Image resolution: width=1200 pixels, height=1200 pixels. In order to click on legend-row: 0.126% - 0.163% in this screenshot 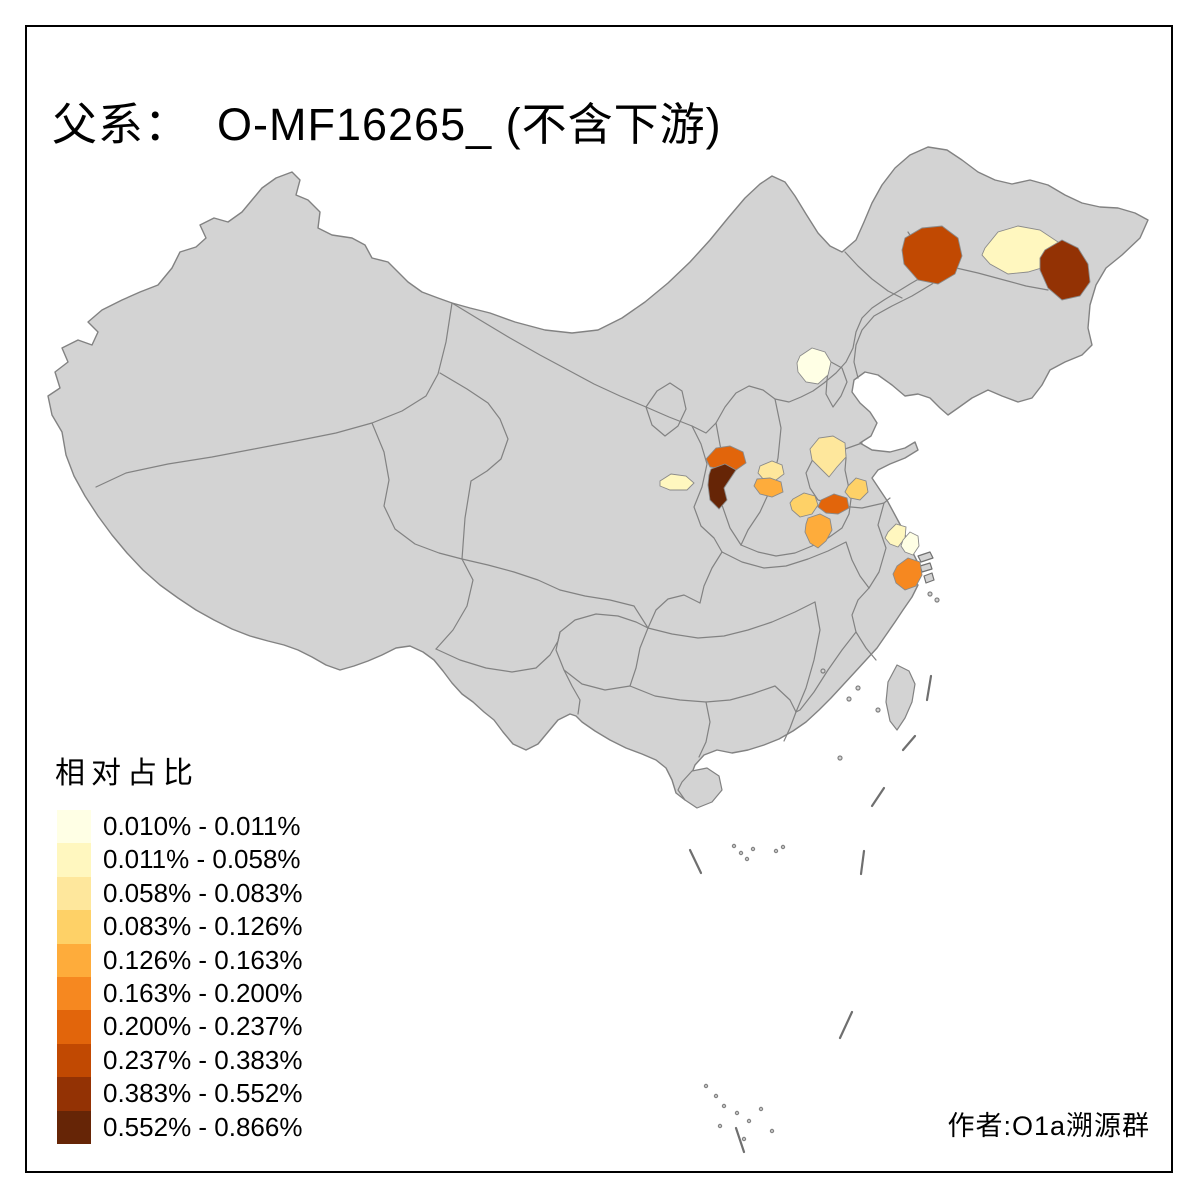, I will do `click(180, 960)`.